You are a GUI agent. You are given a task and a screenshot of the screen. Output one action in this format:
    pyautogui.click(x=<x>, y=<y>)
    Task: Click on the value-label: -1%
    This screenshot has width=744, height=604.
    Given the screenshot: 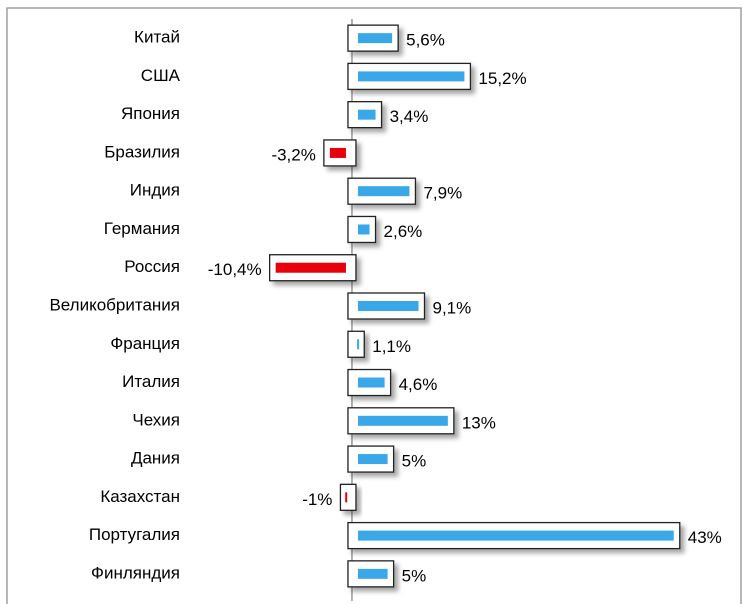 What is the action you would take?
    pyautogui.click(x=317, y=499)
    